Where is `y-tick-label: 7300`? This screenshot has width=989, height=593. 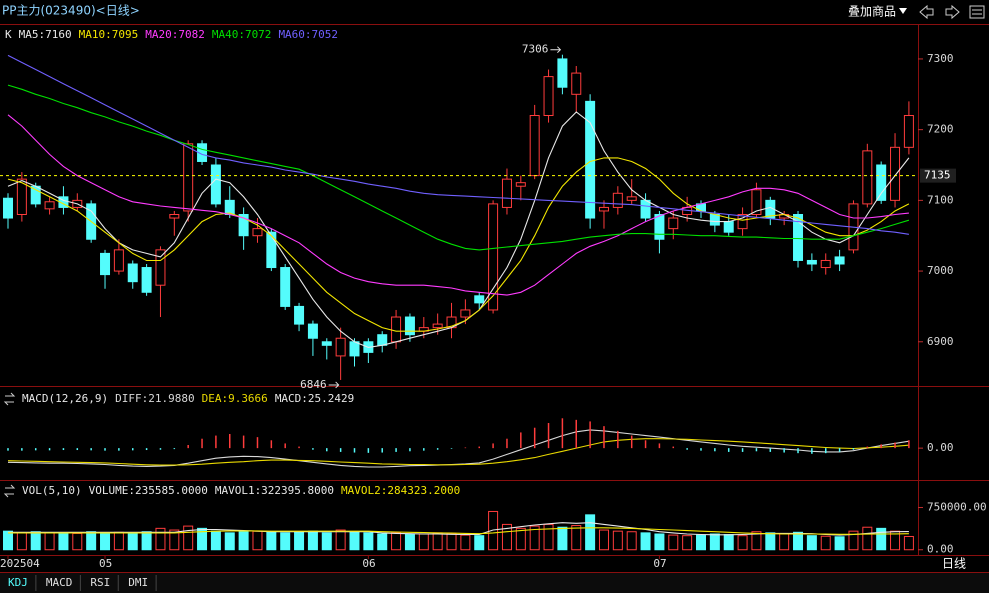
y-tick-label: 7300 is located at coordinates (940, 58).